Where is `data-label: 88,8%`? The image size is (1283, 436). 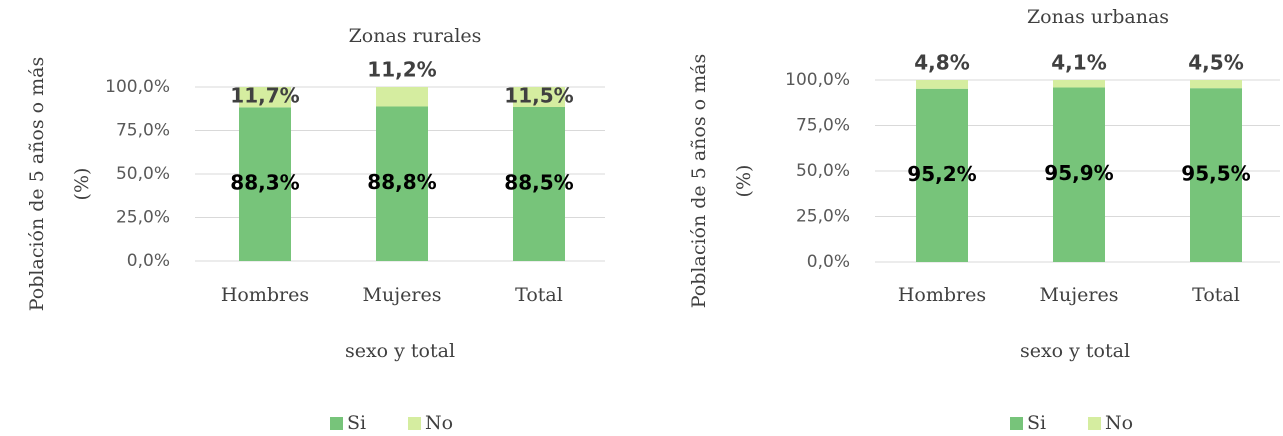
data-label: 88,8% is located at coordinates (401, 182).